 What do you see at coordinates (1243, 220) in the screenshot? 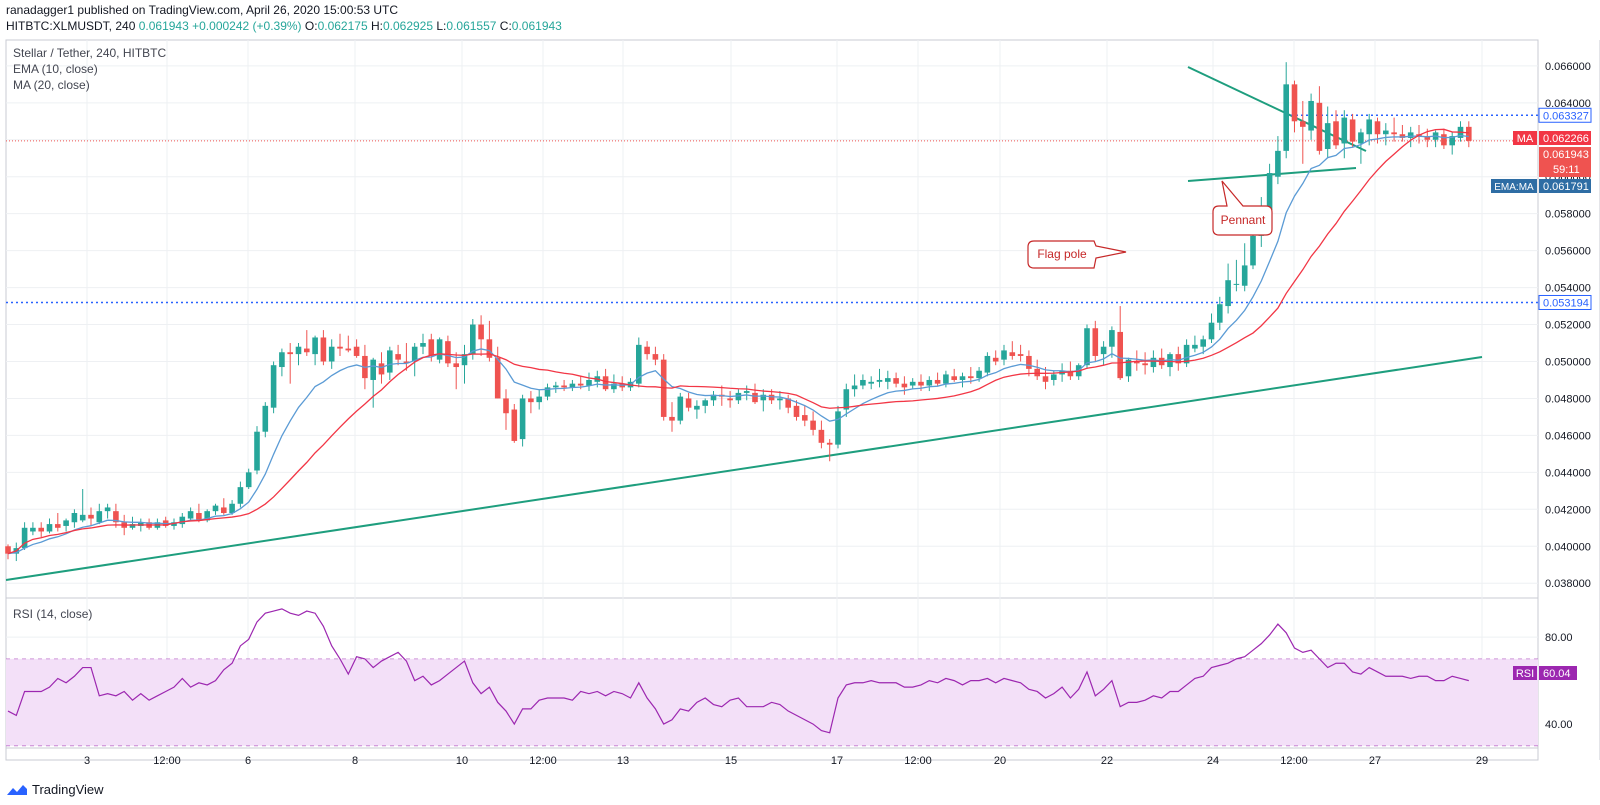
I see `pennant-label: Pennant` at bounding box center [1243, 220].